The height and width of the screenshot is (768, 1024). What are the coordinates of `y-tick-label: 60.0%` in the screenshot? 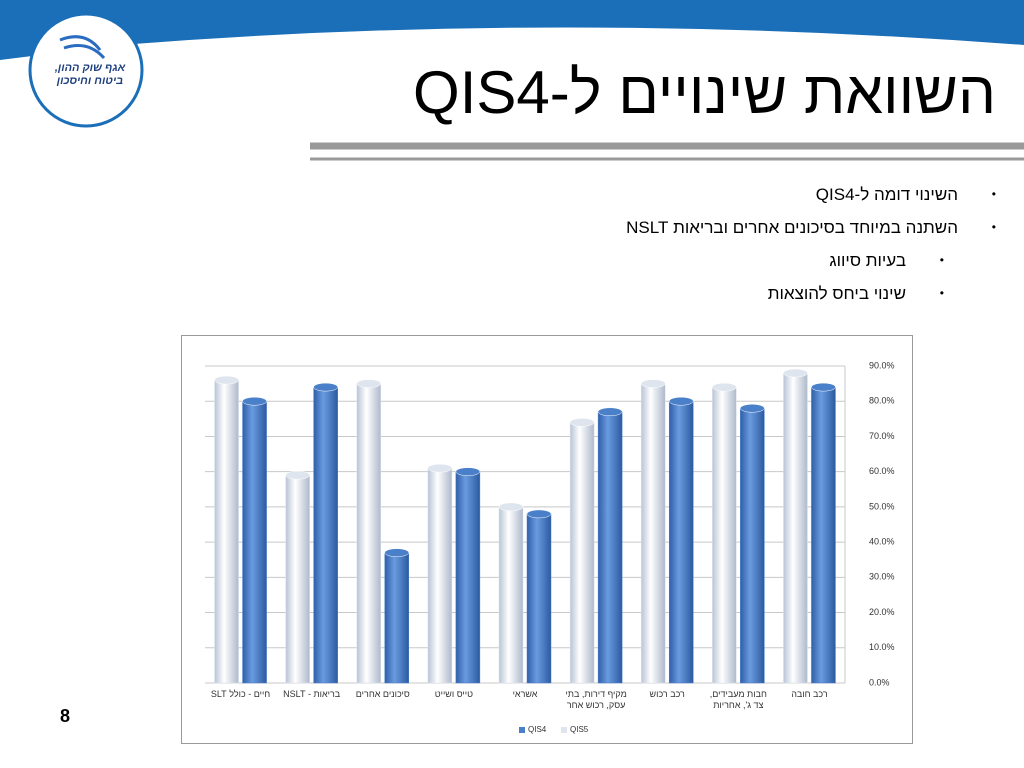 It's located at (882, 471).